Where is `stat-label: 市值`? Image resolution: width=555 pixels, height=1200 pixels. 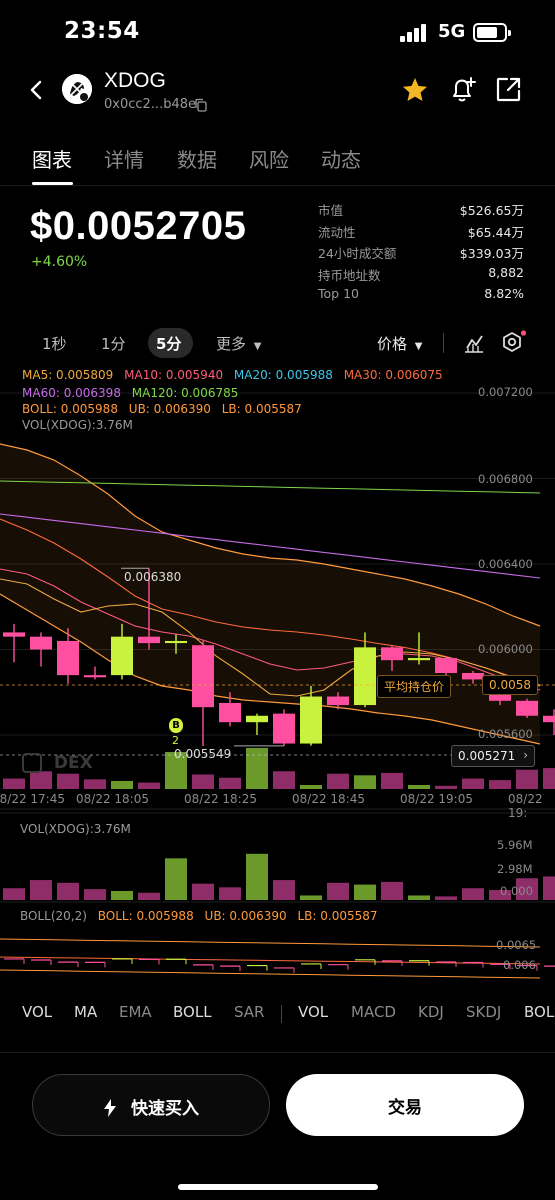 stat-label: 市值 is located at coordinates (331, 210).